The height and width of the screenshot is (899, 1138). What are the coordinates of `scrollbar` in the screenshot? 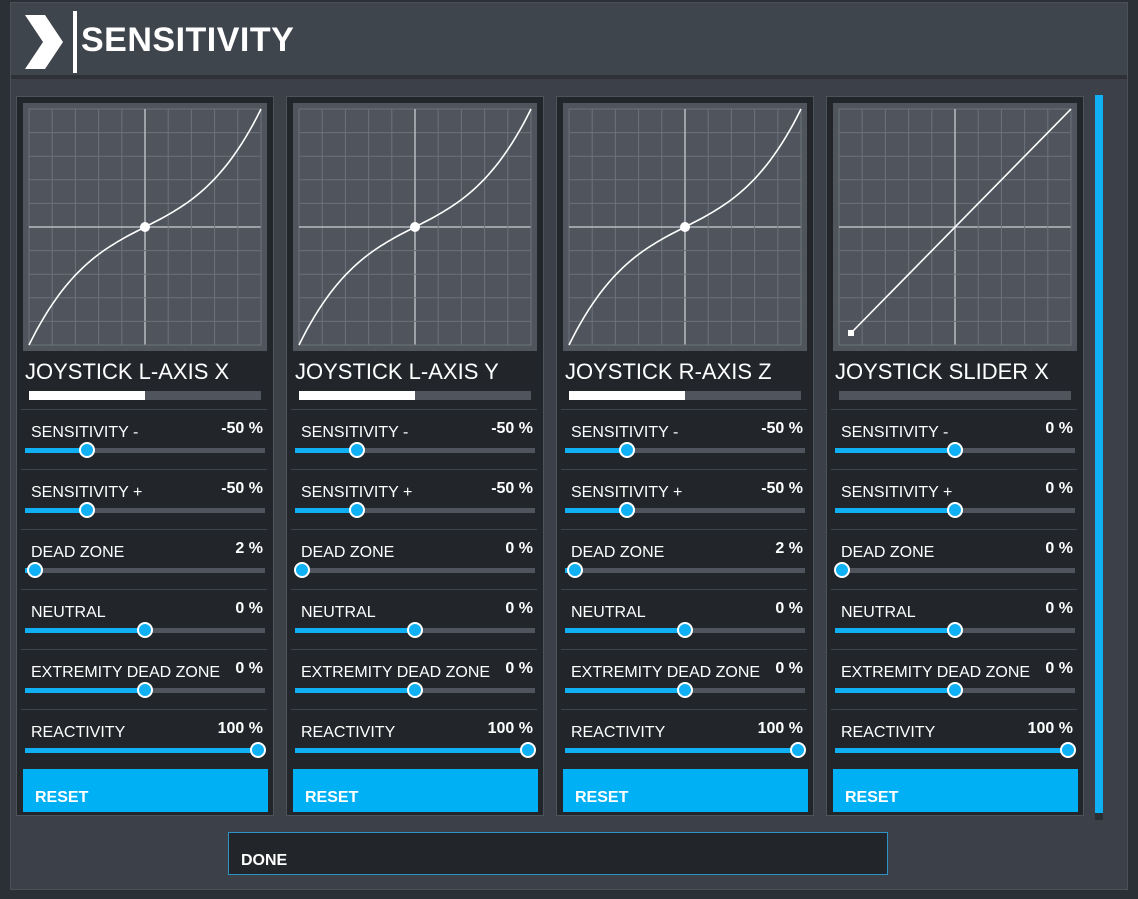 It's located at (1099, 457).